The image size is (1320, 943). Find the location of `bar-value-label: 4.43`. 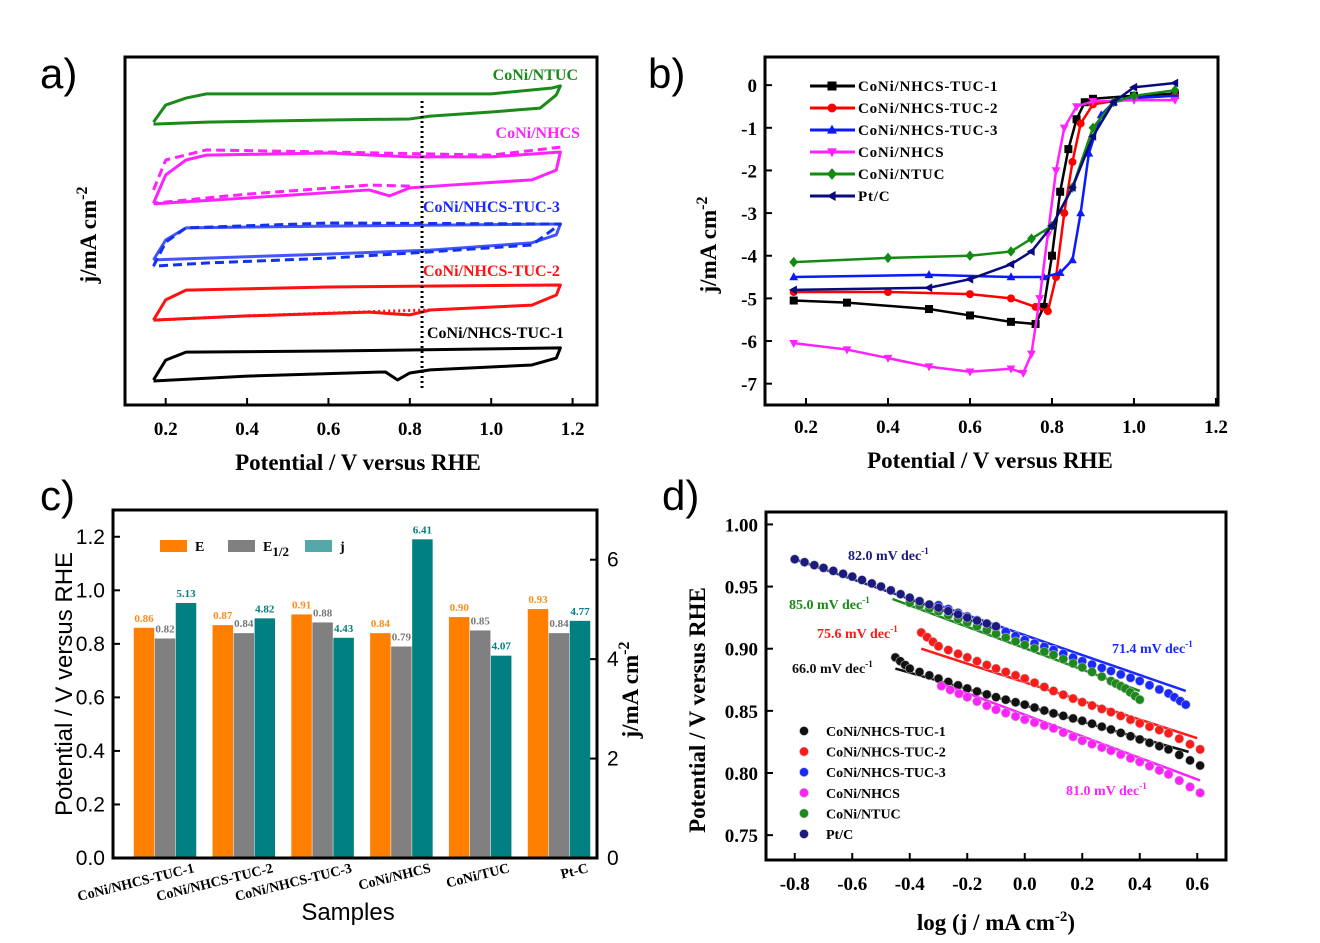

bar-value-label: 4.43 is located at coordinates (344, 629).